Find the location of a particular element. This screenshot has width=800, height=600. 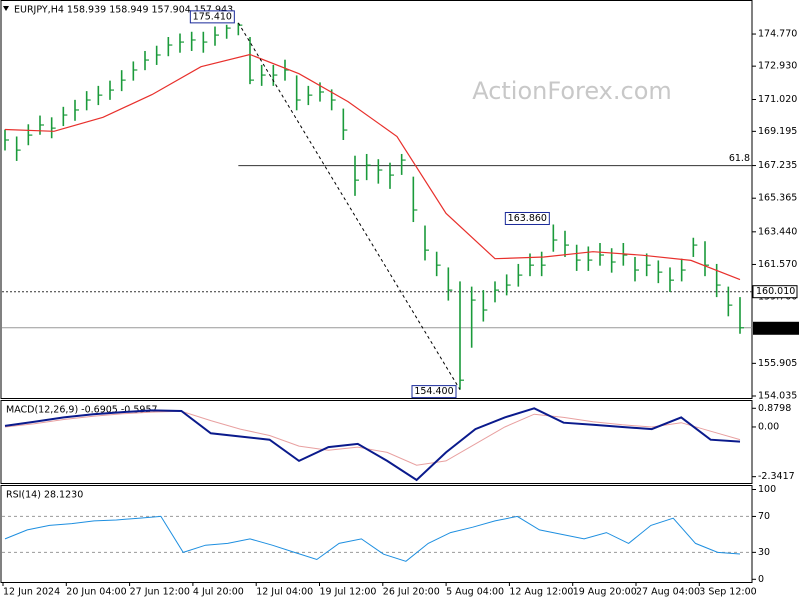

y-tick-label: 171.020 is located at coordinates (777, 99).